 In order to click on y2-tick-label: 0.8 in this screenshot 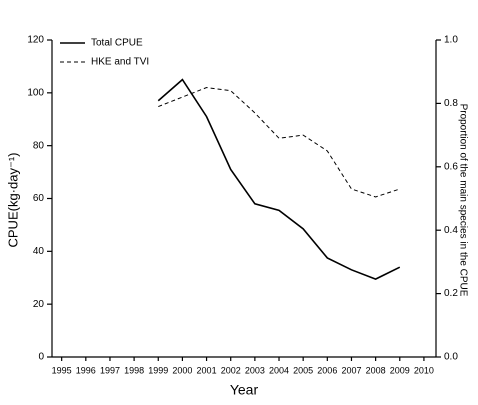, I will do `click(451, 103)`.